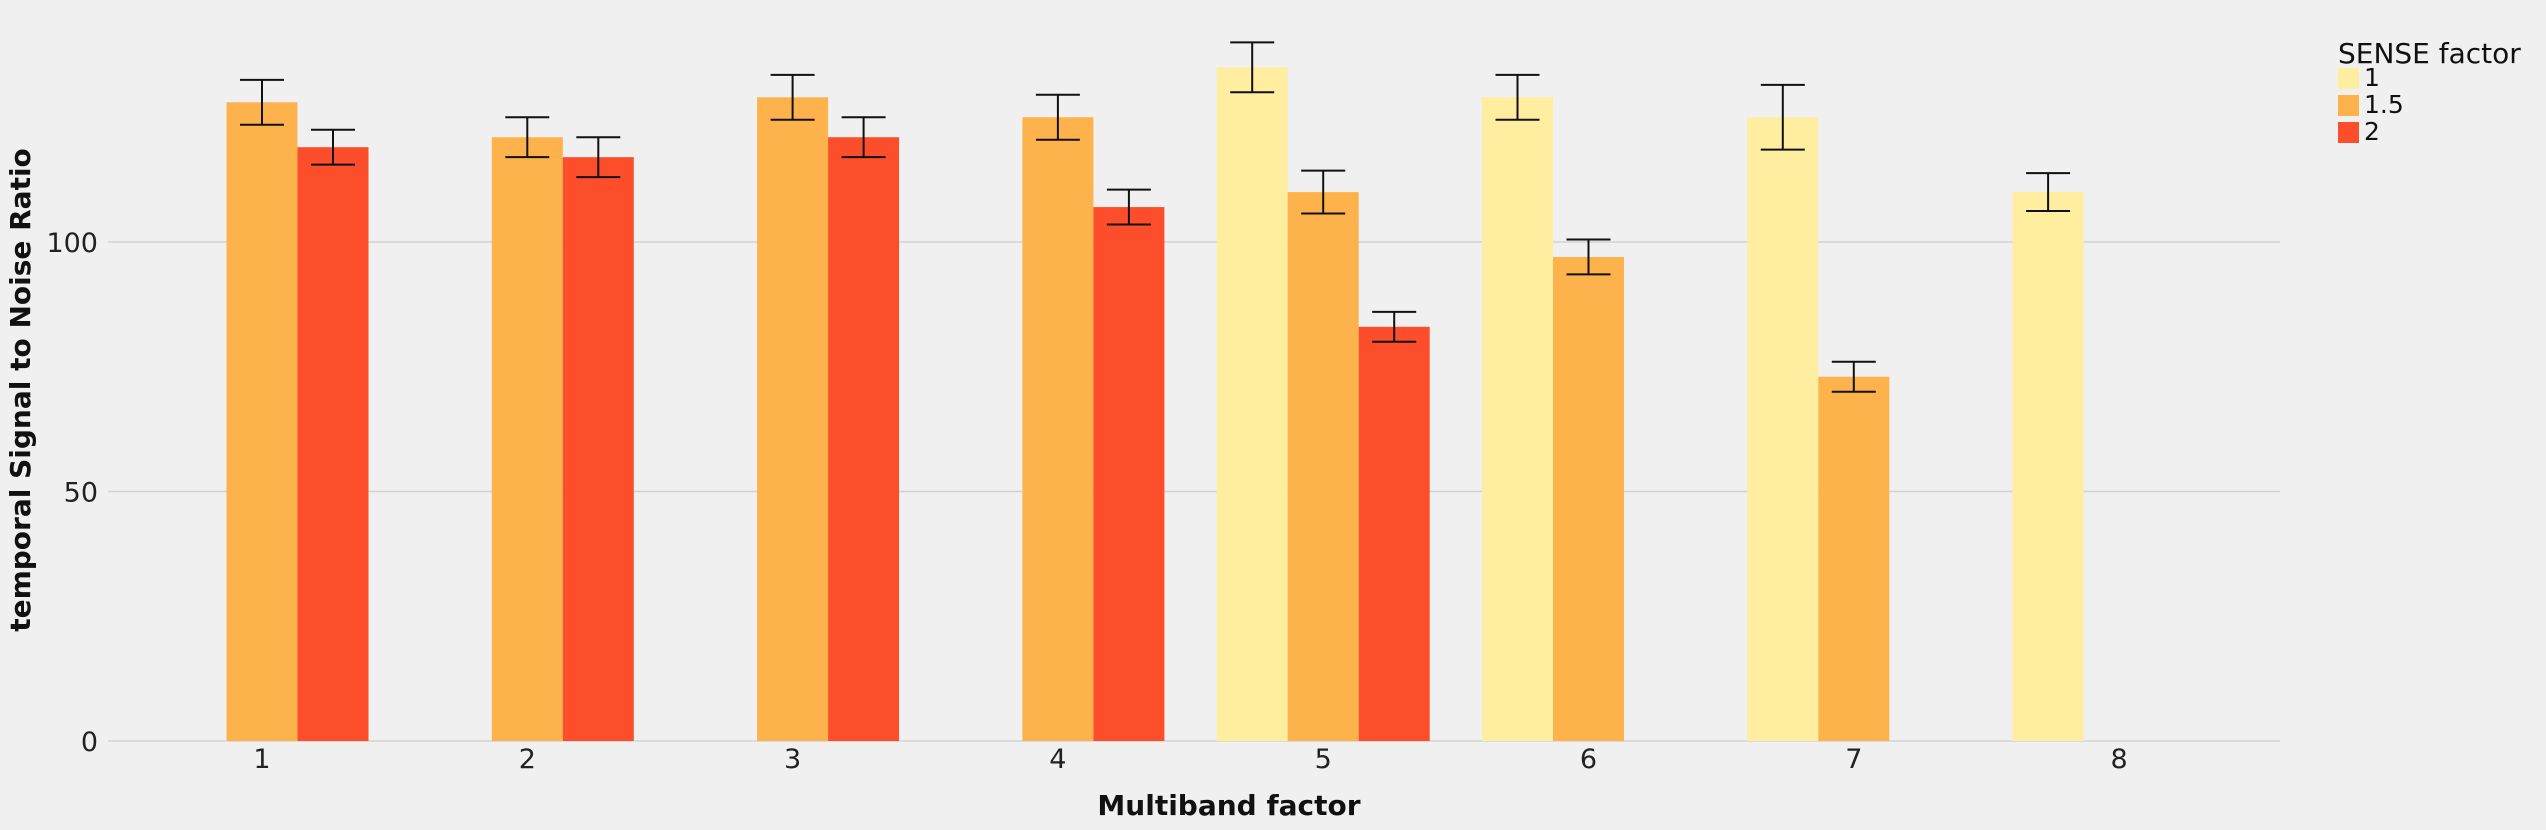 This screenshot has width=2546, height=830. I want to click on legend-title: SENSE factor, so click(2429, 53).